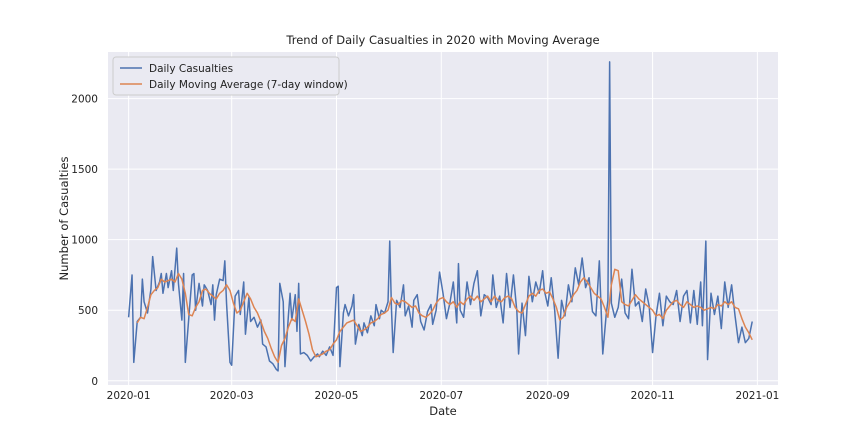 The height and width of the screenshot is (432, 864). Describe the element at coordinates (84, 170) in the screenshot. I see `y-tick-label: 1500` at that location.